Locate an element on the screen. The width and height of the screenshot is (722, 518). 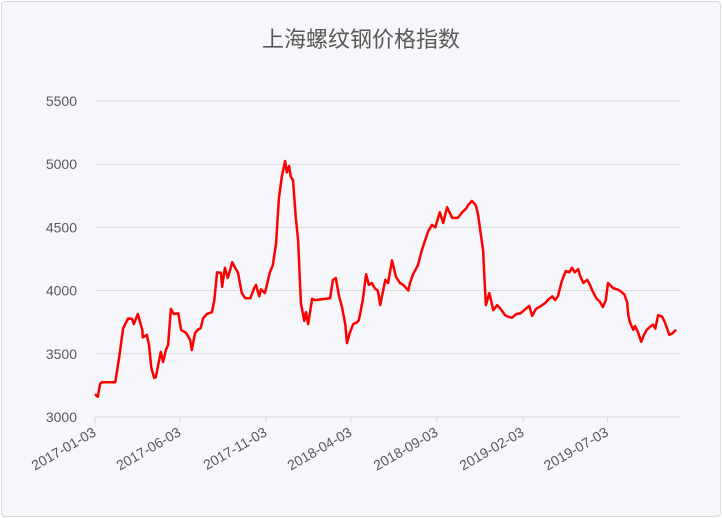
x-tick-label: 2018-09-03 is located at coordinates (405, 449).